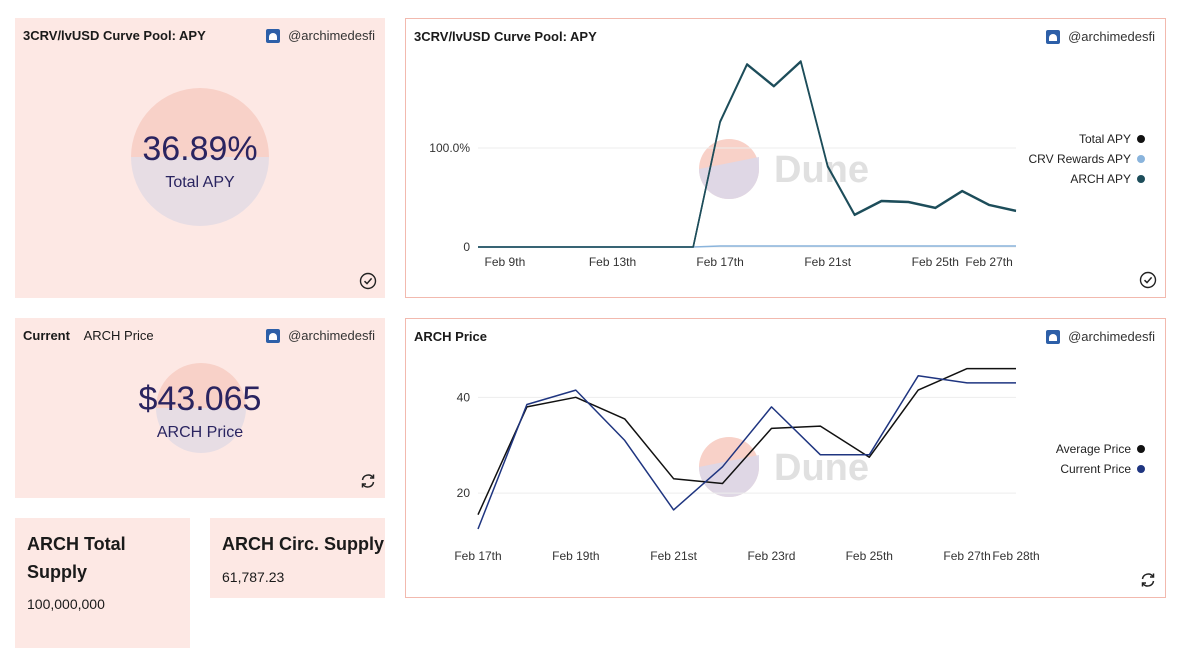 This screenshot has height=657, width=1179. What do you see at coordinates (200, 432) in the screenshot?
I see `price-label: ARCH Price` at bounding box center [200, 432].